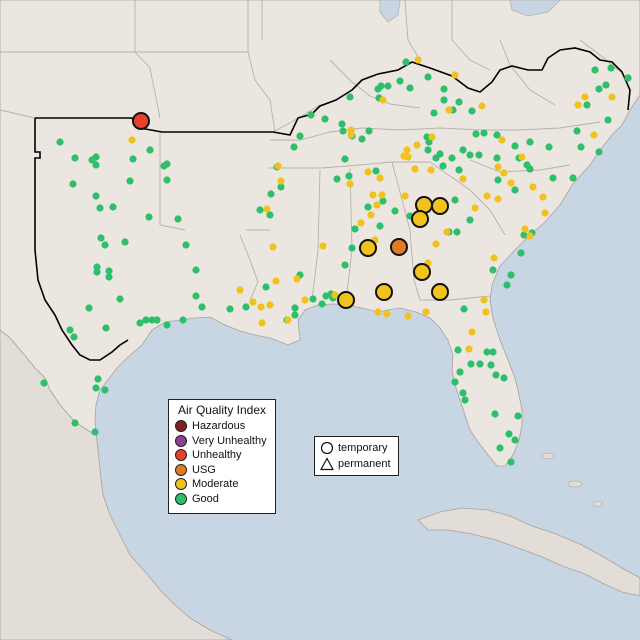 The image size is (640, 640). Describe the element at coordinates (205, 498) in the screenshot. I see `legend-label: Good` at that location.